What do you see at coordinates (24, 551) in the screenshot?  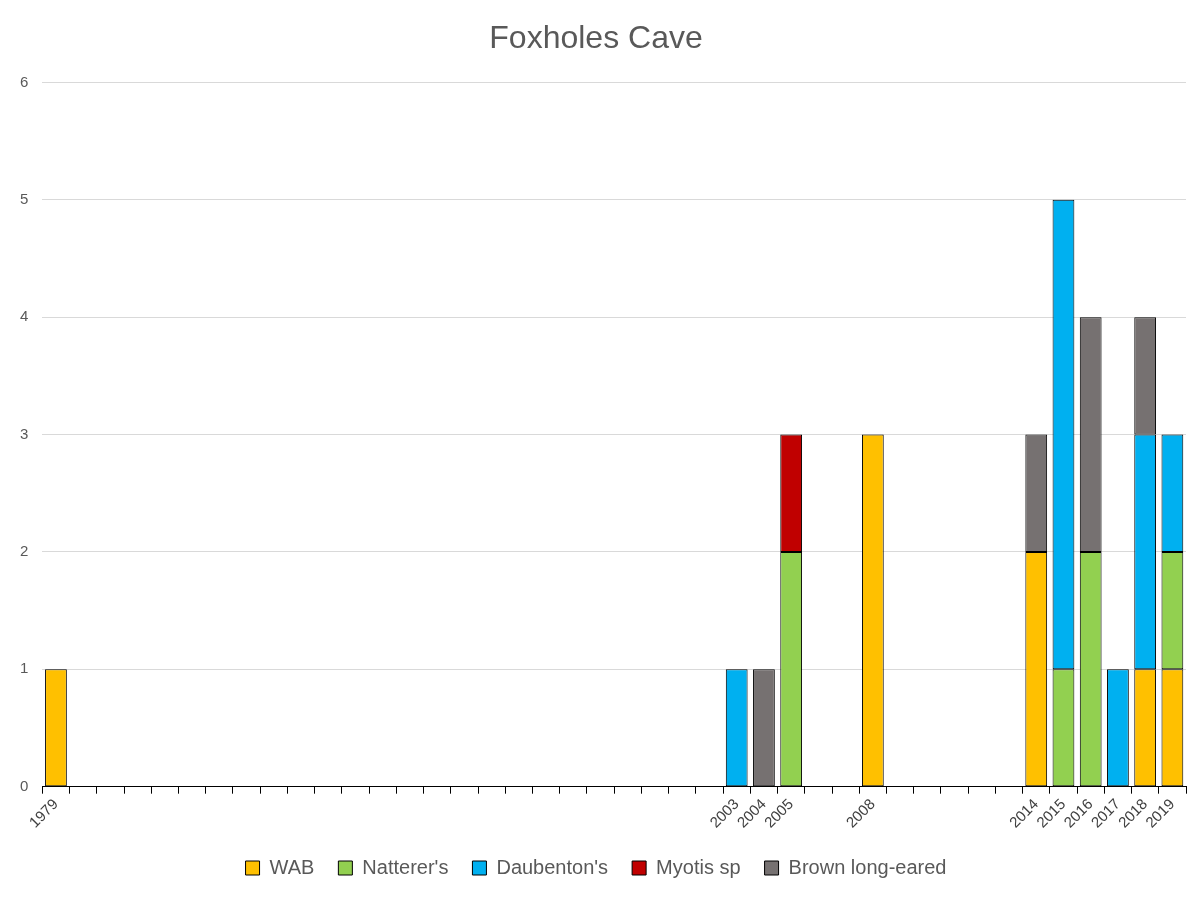 I see `y-tick-label: 2` at bounding box center [24, 551].